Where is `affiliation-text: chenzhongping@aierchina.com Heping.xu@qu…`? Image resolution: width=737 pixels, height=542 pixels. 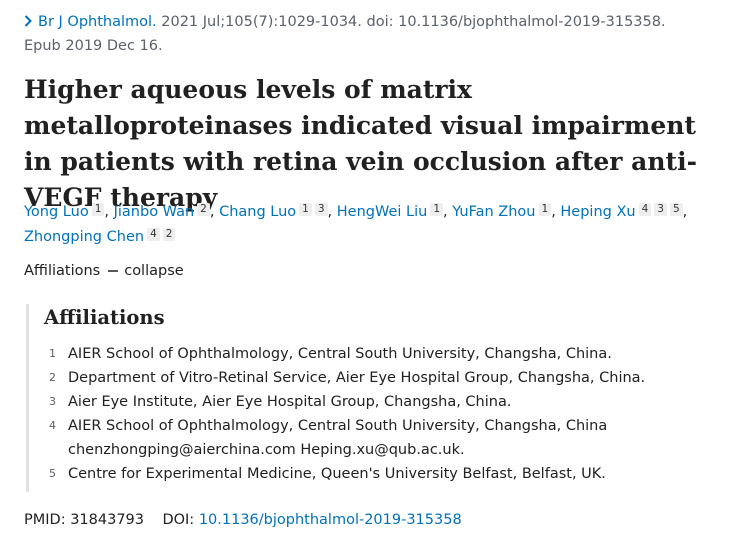
affiliation-text: chenzhongping@aierchina.com Heping.xu@qu… is located at coordinates (266, 450).